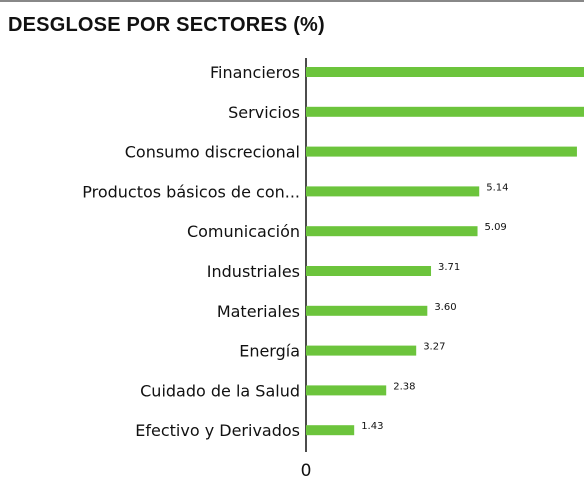 This screenshot has width=584, height=497. I want to click on category-label: Servicios, so click(264, 112).